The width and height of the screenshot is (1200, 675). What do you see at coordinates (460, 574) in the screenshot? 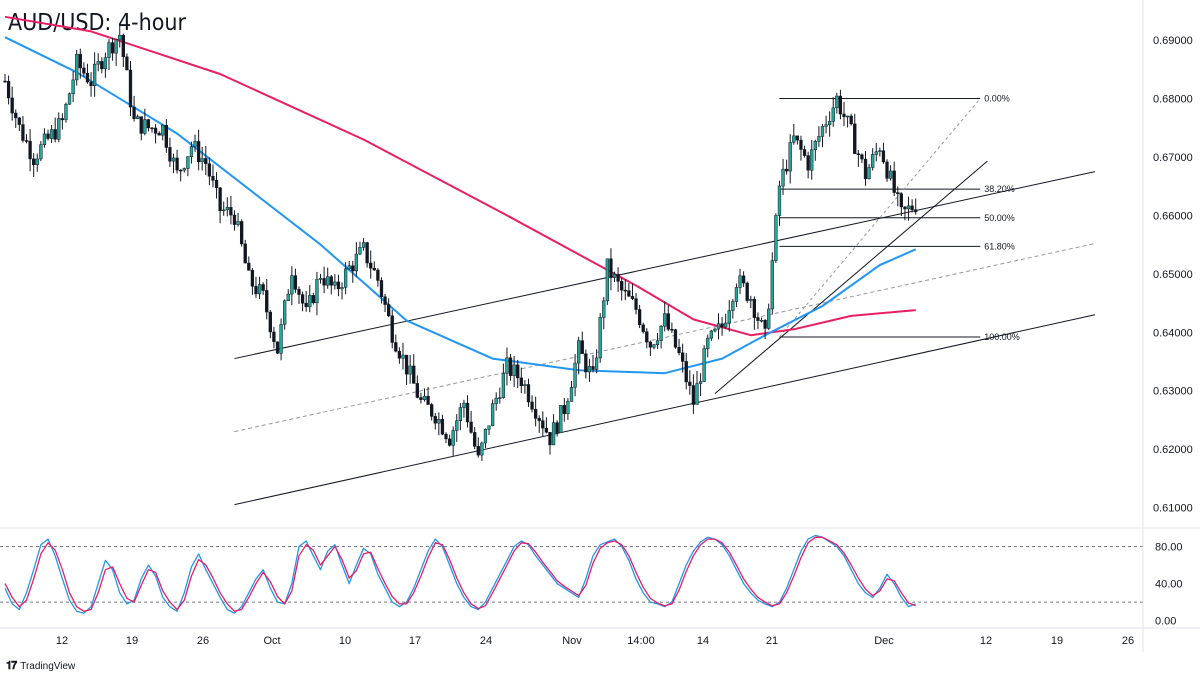
I see `stochastic-d-line` at bounding box center [460, 574].